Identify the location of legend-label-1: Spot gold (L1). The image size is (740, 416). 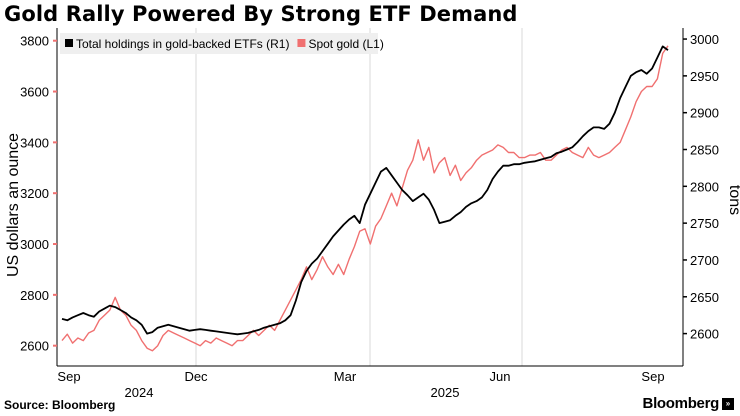
(345, 44).